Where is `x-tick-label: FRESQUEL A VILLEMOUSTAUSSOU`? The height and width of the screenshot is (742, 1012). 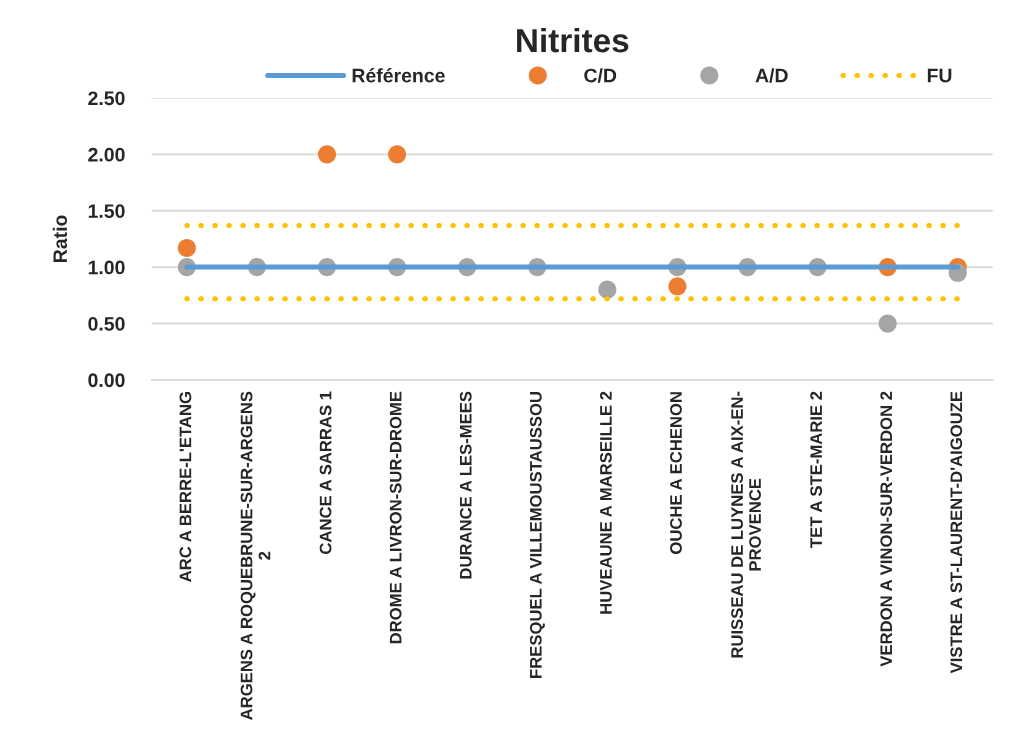
x-tick-label: FRESQUEL A VILLEMOUSTAUSSOU is located at coordinates (537, 535).